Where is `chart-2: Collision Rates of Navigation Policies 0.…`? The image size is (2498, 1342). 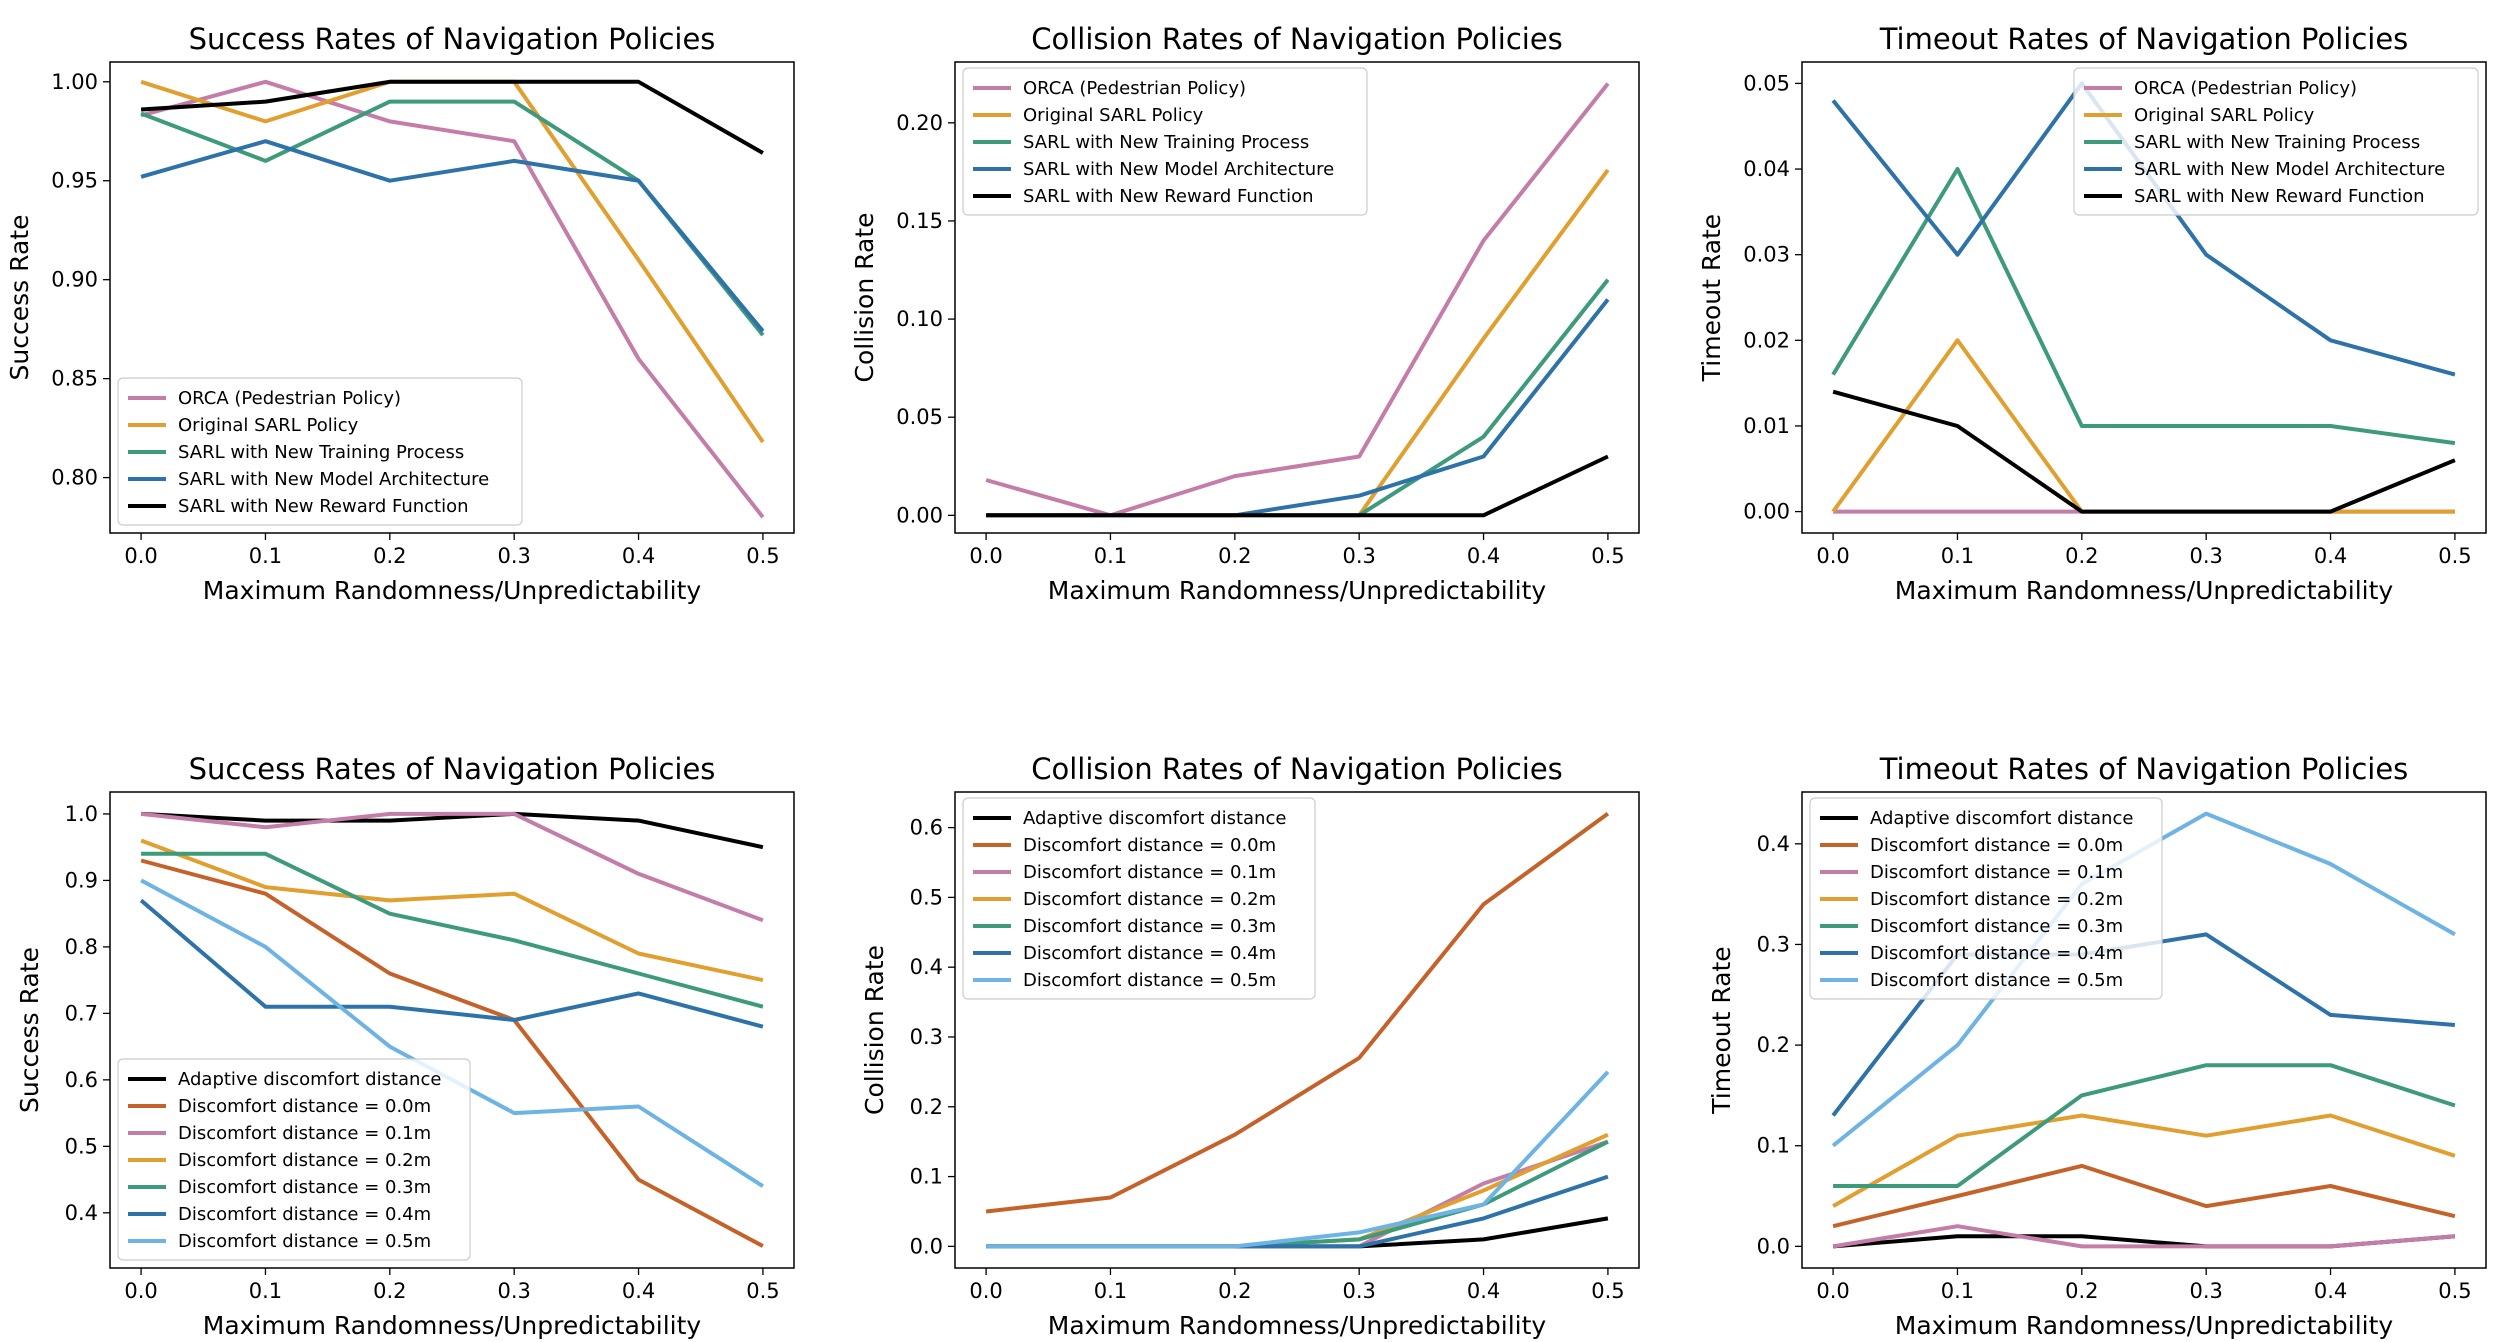
chart-2: Collision Rates of Navigation Policies 0.… is located at coordinates (1245, 313).